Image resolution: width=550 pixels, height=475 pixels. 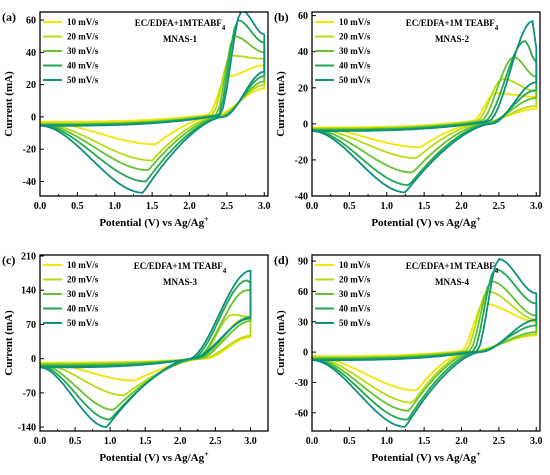 What do you see at coordinates (31, 325) in the screenshot?
I see `y-tick-label: 70` at bounding box center [31, 325].